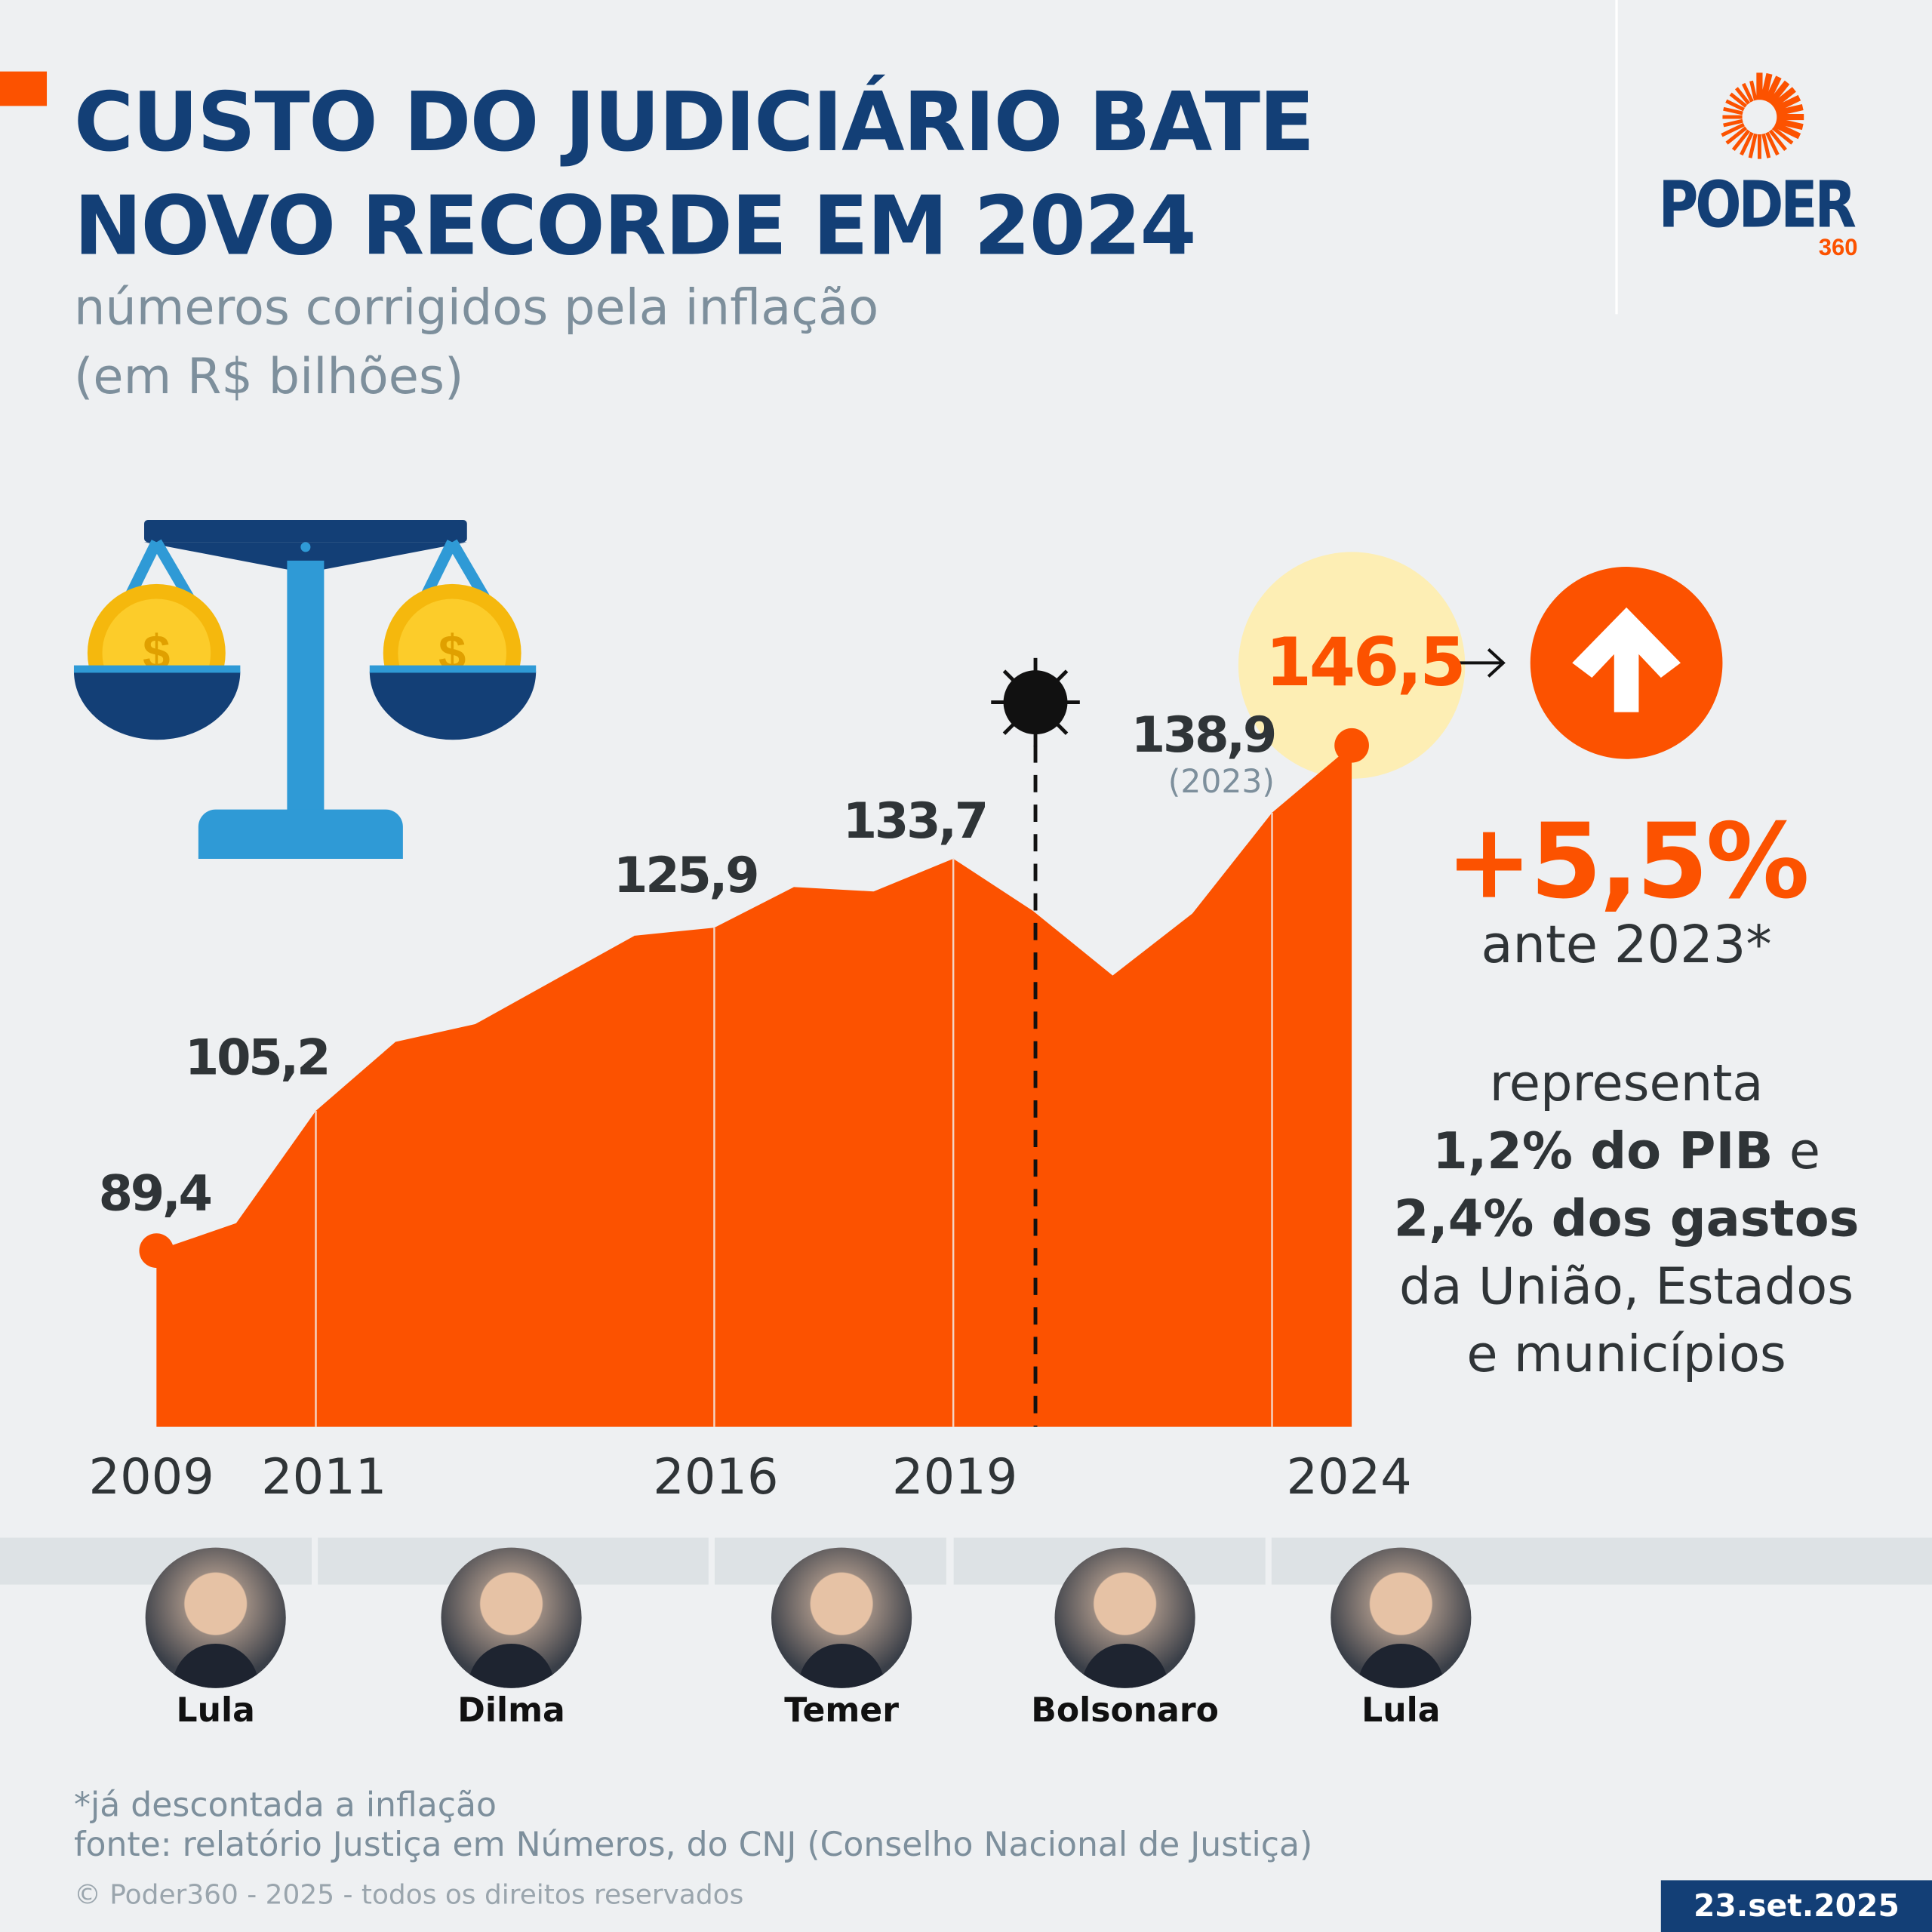 The height and width of the screenshot is (1932, 1932). I want to click on sunburst-icon, so click(1762, 115).